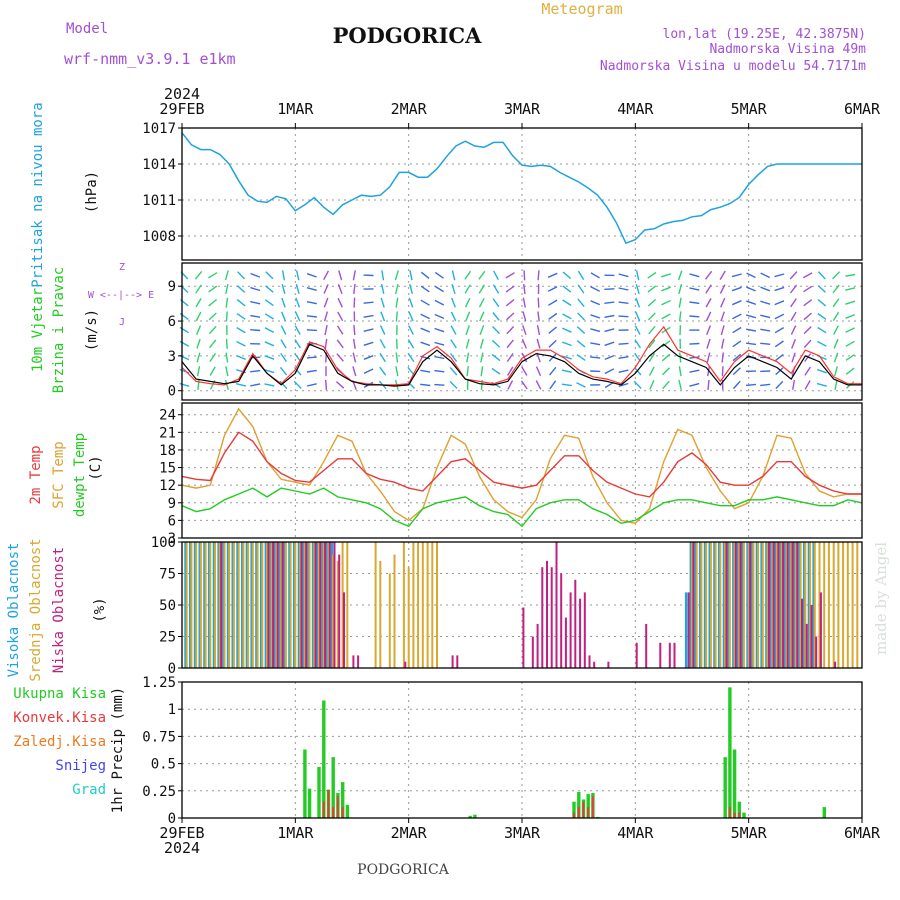 This screenshot has height=900, width=900. Describe the element at coordinates (295, 109) in the screenshot. I see `top-time-tick: 1MAR` at that location.